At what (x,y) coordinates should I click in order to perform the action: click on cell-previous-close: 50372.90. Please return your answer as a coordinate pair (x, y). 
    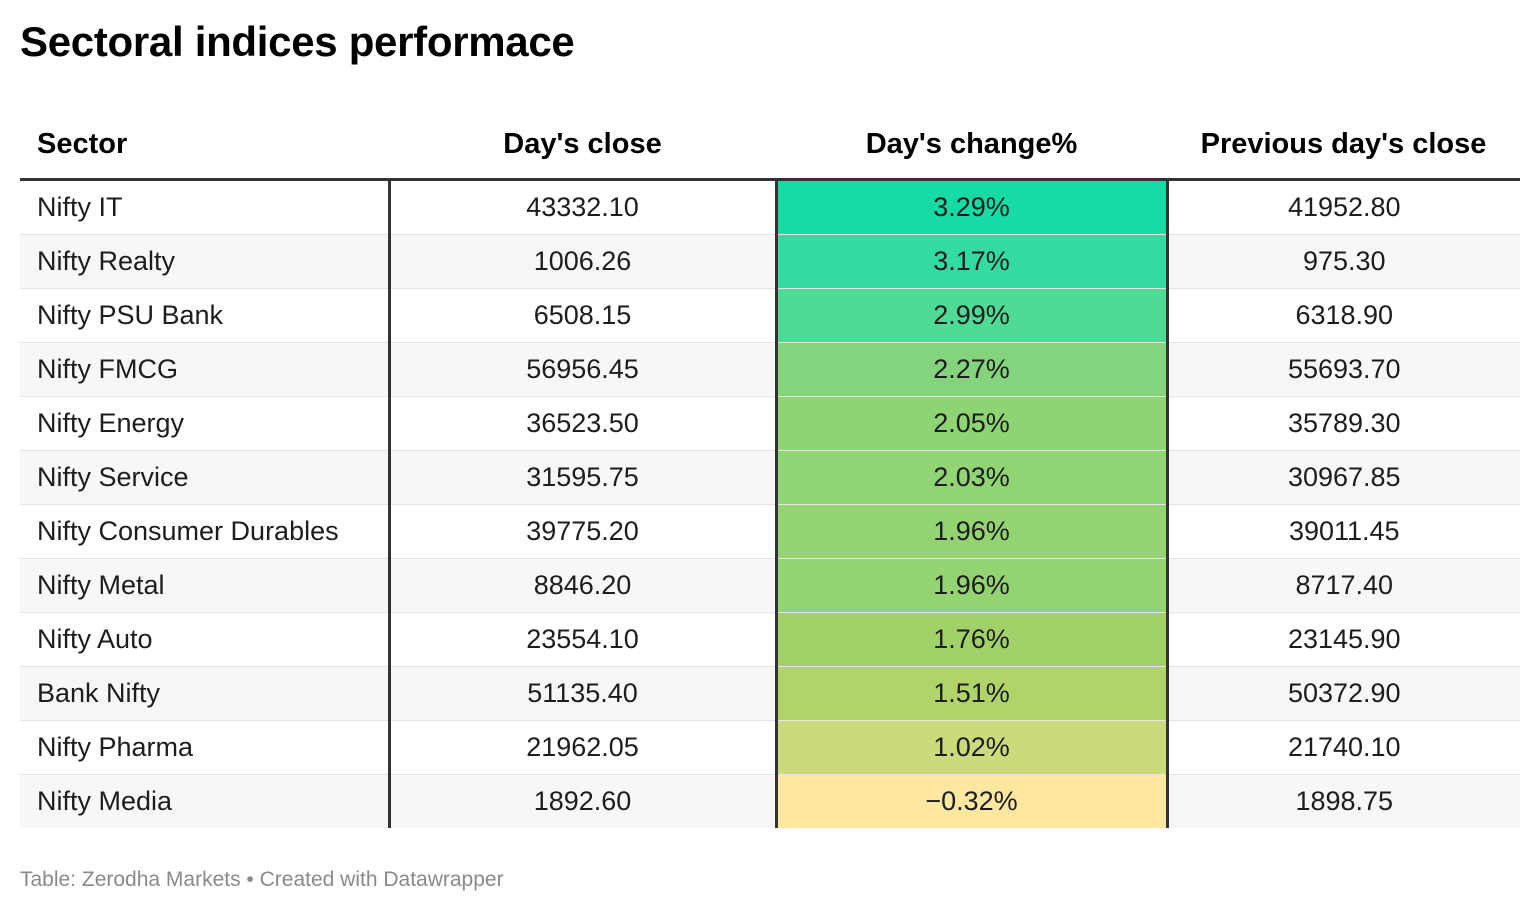
    Looking at the image, I should click on (1343, 693).